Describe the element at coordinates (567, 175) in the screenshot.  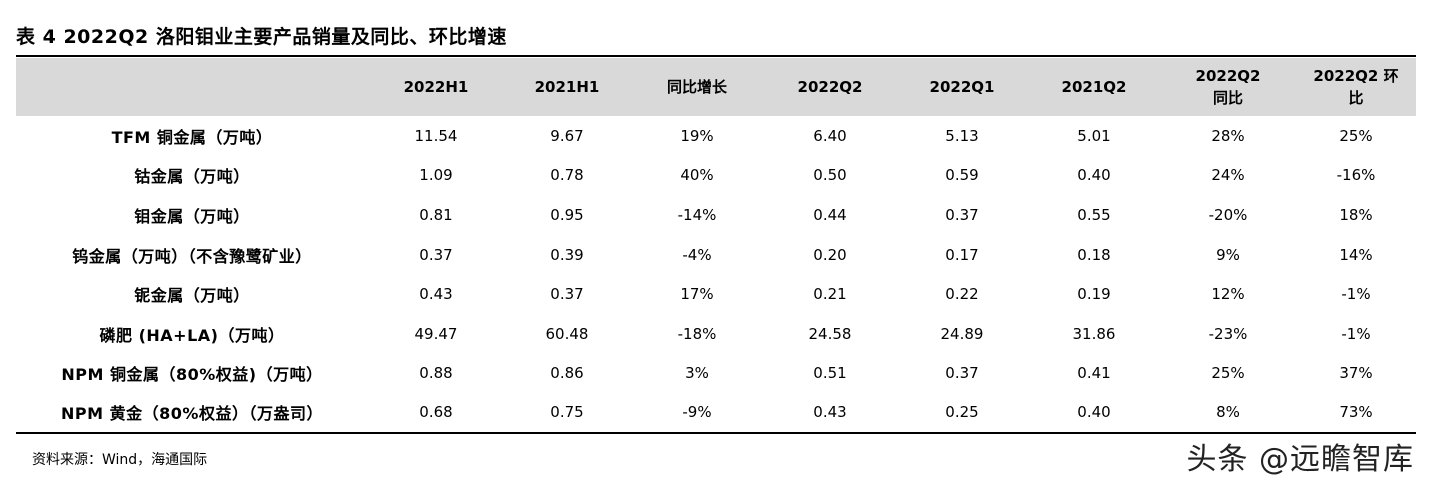
I see `table-cell: 0.78` at that location.